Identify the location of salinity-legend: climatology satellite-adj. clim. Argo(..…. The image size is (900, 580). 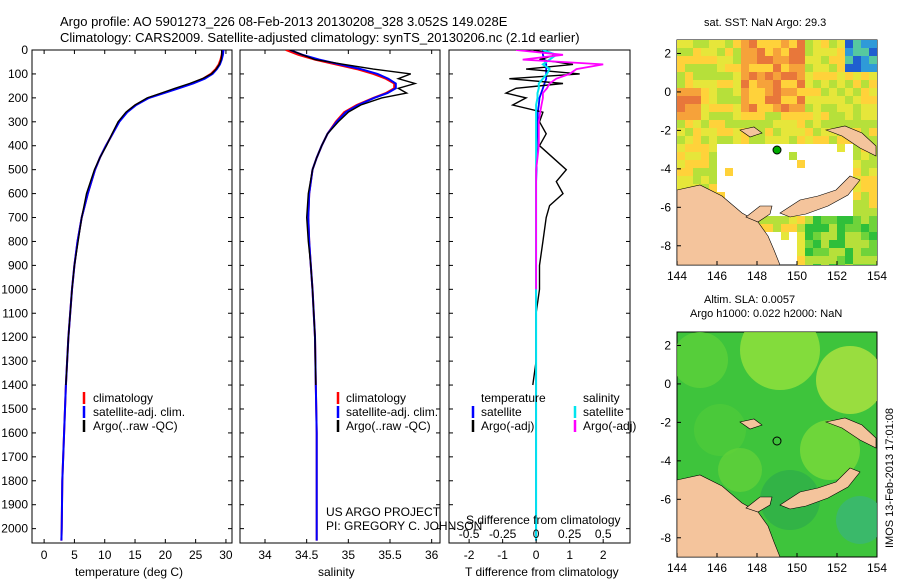
(387, 412).